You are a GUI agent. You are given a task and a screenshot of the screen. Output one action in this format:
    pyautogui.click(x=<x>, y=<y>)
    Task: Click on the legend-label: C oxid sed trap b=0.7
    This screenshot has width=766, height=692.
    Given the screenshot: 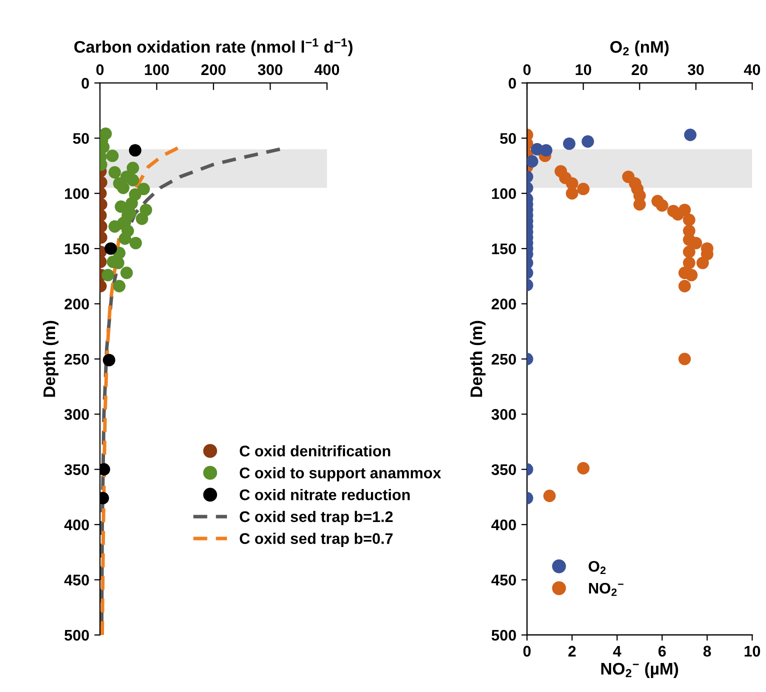 What is the action you would take?
    pyautogui.click(x=316, y=540)
    